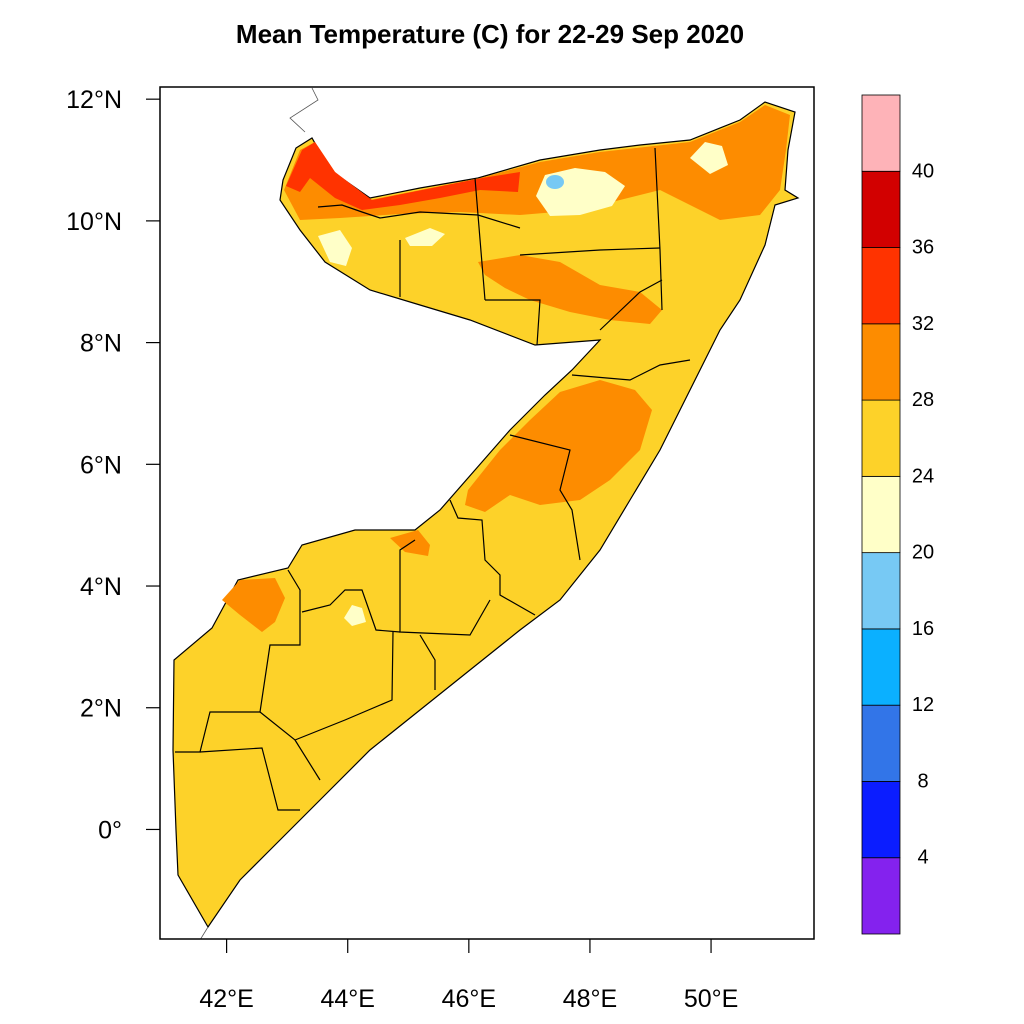 The height and width of the screenshot is (1024, 1024). I want to click on cool-patch-east-tip, so click(709, 158).